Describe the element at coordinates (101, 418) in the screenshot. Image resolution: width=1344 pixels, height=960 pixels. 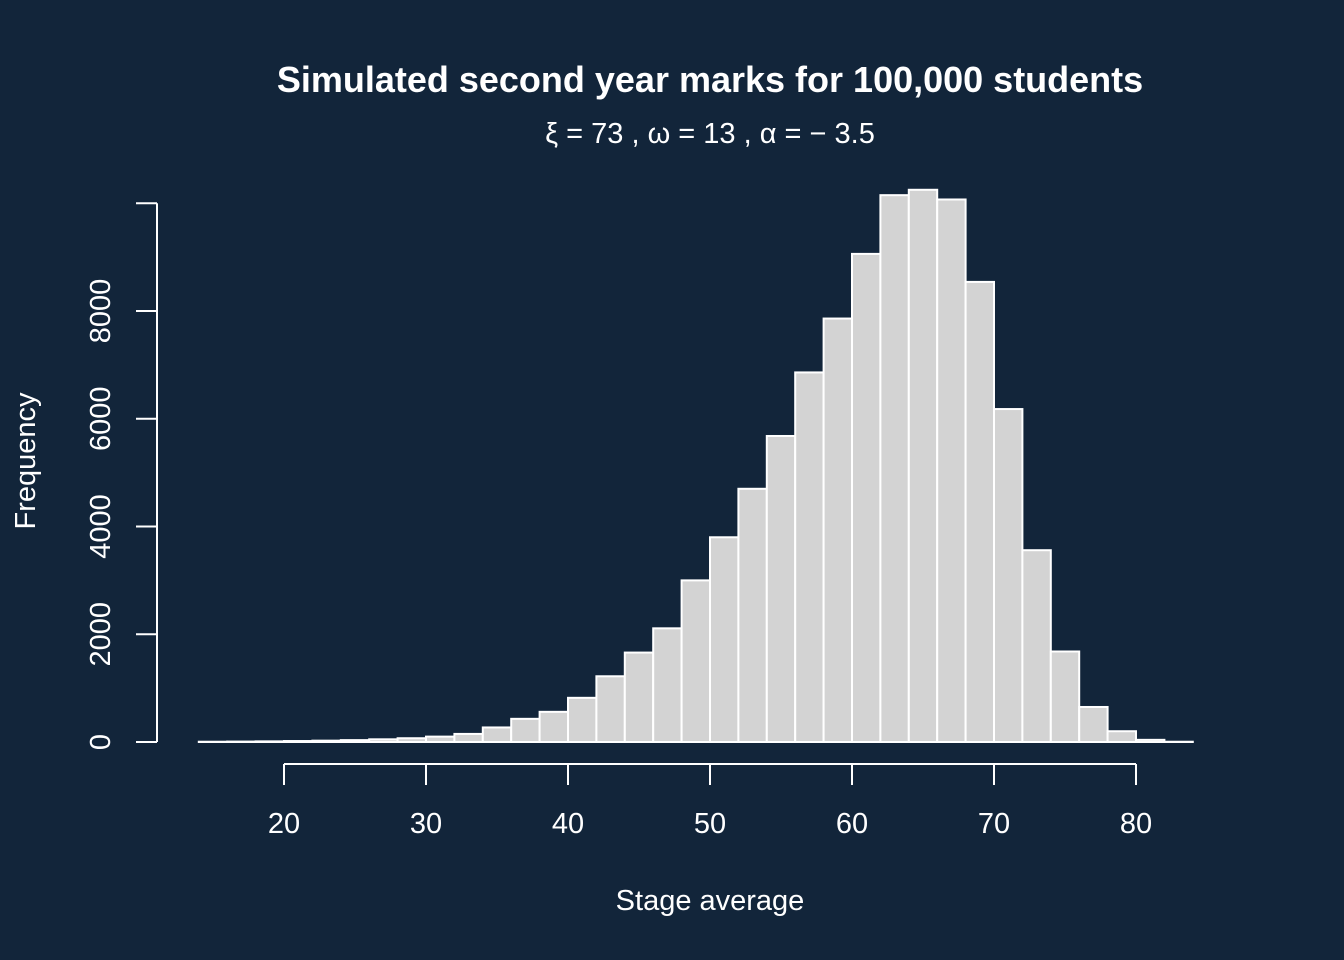
I see `y-tick-label: 6000` at that location.